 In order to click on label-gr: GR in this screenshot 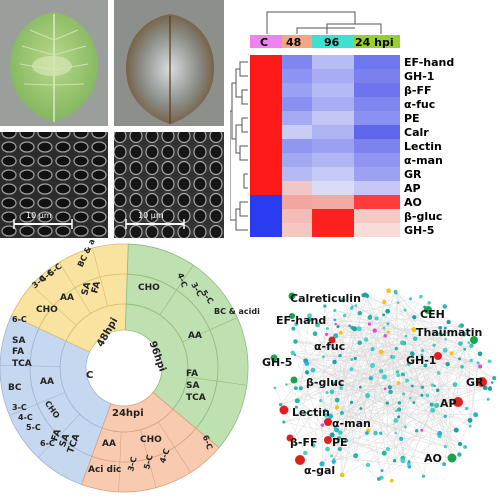, I will do `click(475, 382)`.